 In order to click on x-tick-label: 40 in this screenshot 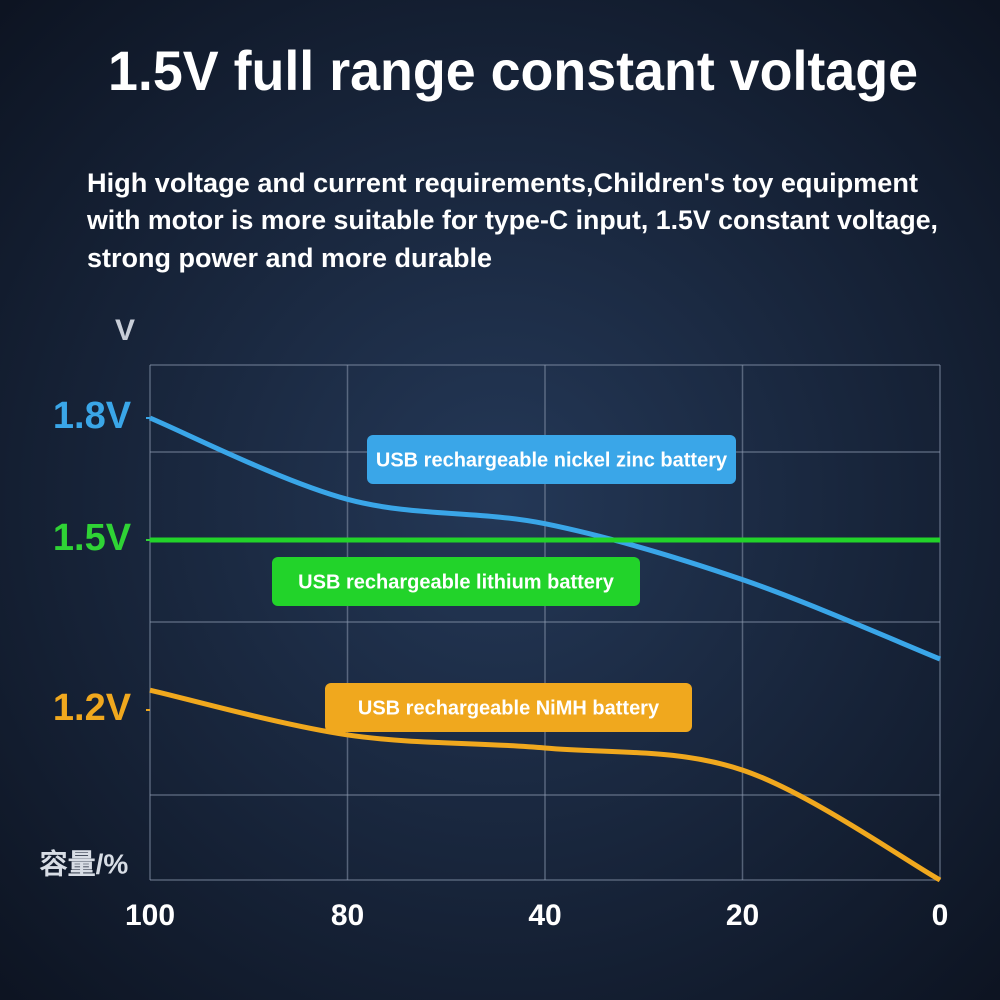, I will do `click(544, 915)`.